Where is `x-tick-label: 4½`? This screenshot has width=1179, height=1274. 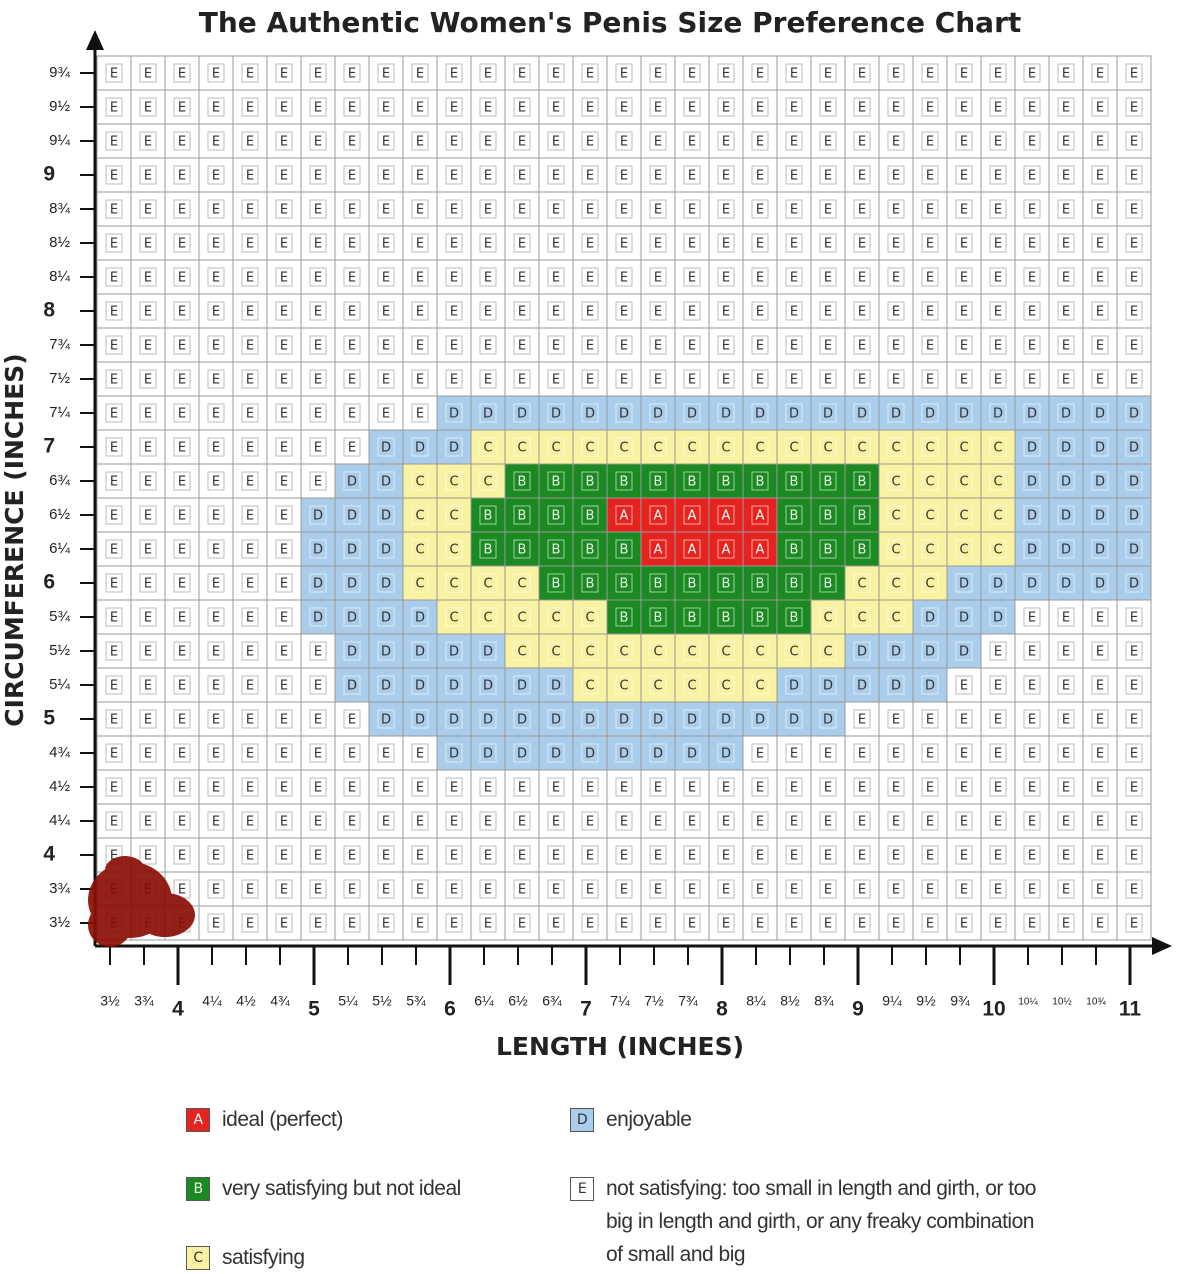
x-tick-label: 4½ is located at coordinates (246, 1001).